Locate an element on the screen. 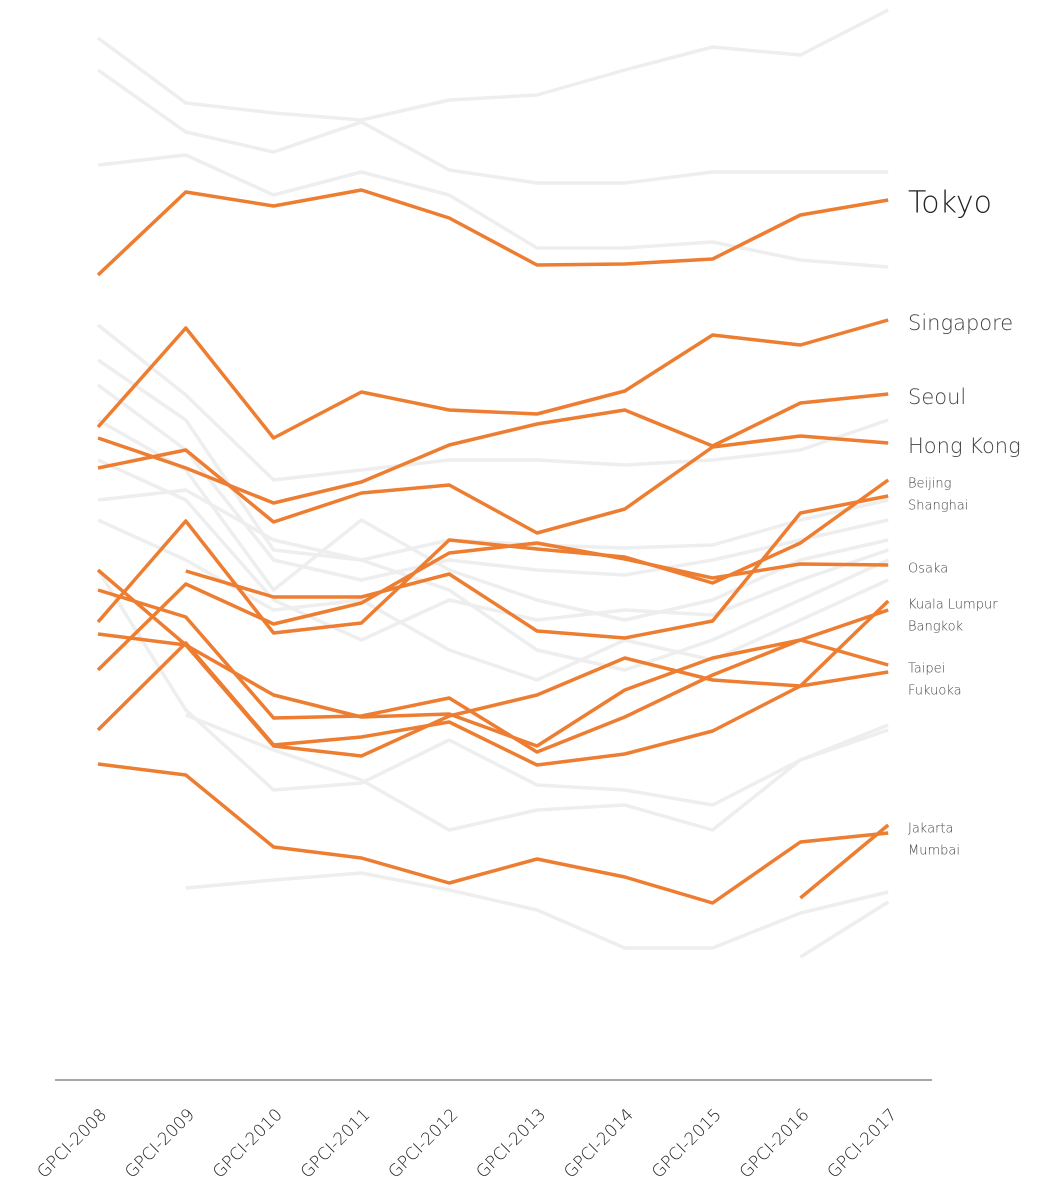 Image resolution: width=1053 pixels, height=1194 pixels. city-label: Mumbai is located at coordinates (934, 851).